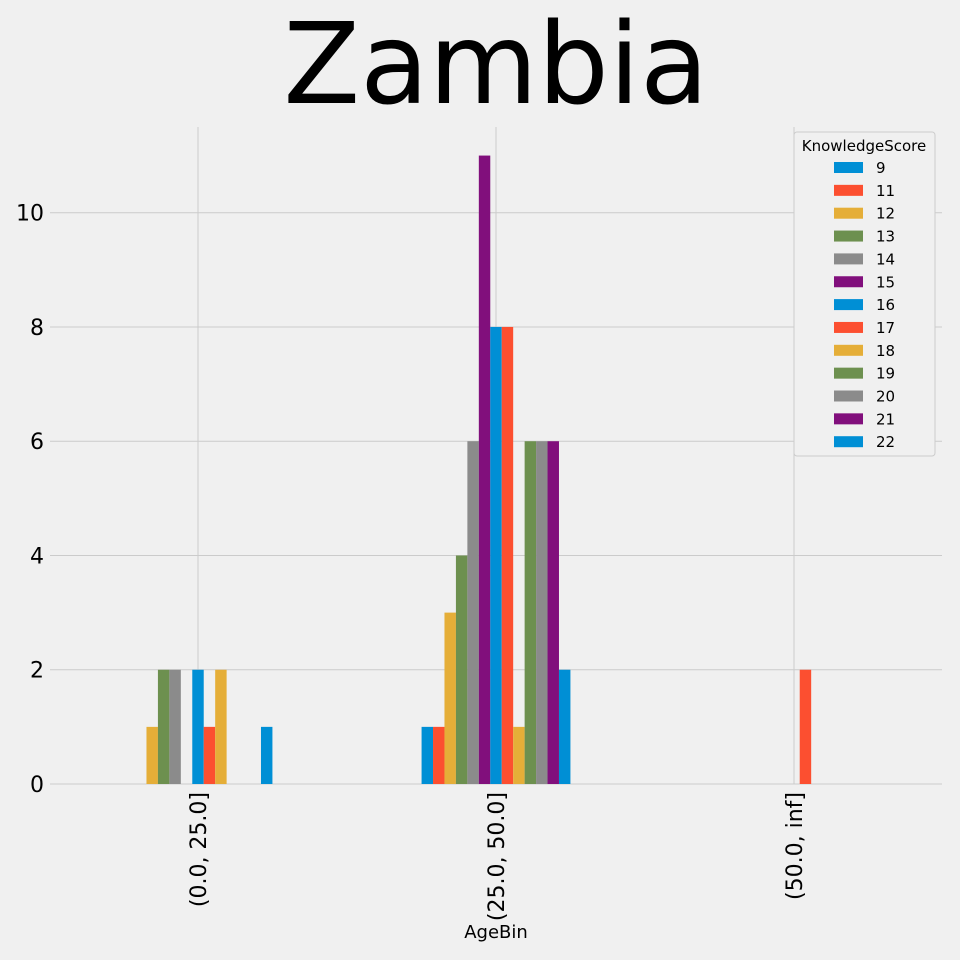  What do you see at coordinates (885, 305) in the screenshot?
I see `legend-label: 16` at bounding box center [885, 305].